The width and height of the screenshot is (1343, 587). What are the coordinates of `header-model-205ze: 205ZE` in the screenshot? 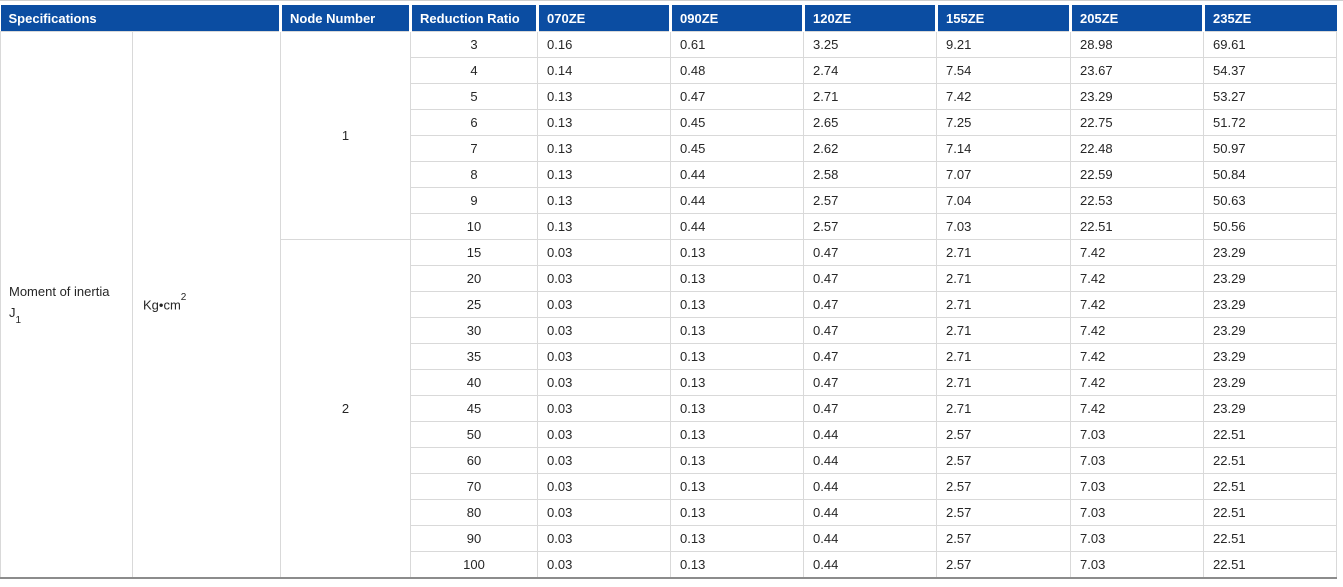 It's located at (1138, 18).